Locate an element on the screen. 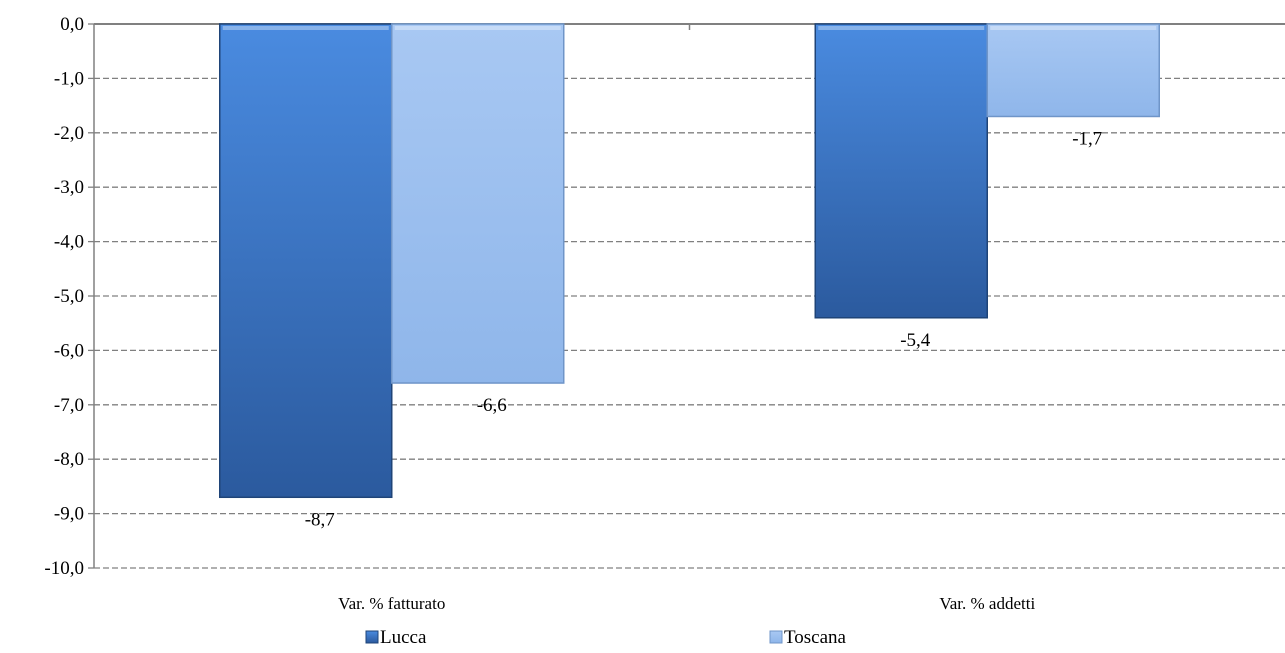 Image resolution: width=1285 pixels, height=653 pixels. y-tick-label: -5,0 is located at coordinates (69, 296).